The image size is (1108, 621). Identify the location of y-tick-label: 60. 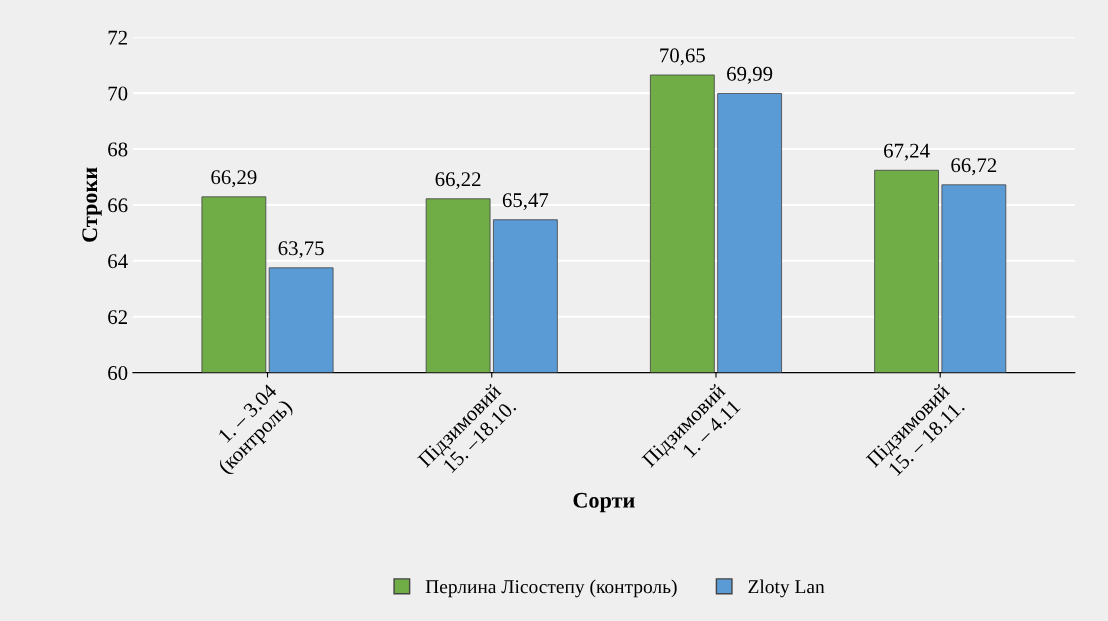
(118, 373).